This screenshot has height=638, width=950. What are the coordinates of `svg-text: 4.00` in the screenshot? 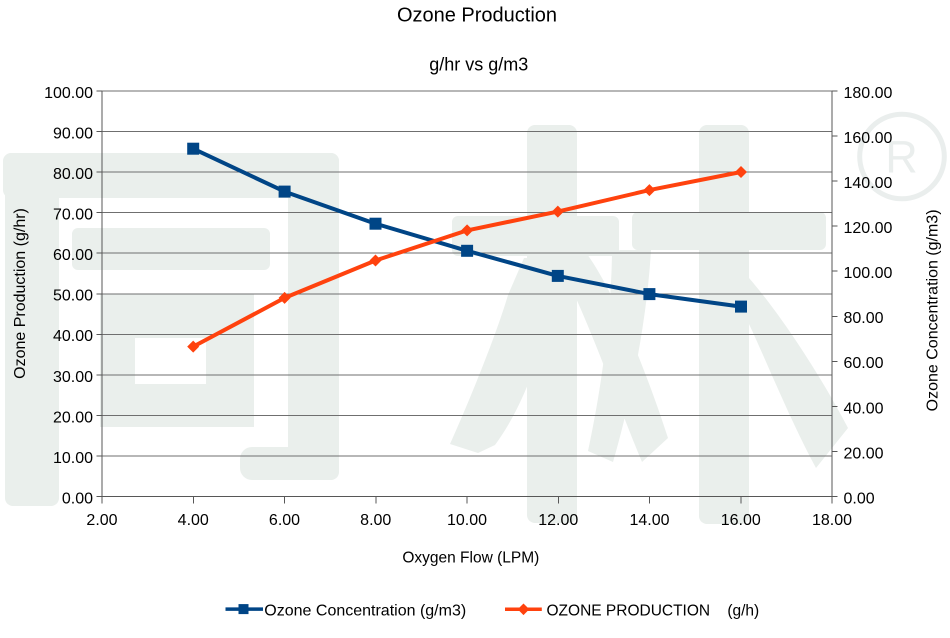 It's located at (193, 520).